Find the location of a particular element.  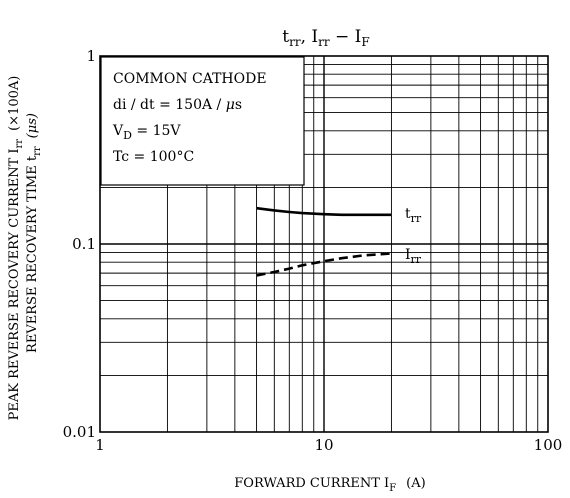

y-tick-label: 0.01 is located at coordinates (79, 432).